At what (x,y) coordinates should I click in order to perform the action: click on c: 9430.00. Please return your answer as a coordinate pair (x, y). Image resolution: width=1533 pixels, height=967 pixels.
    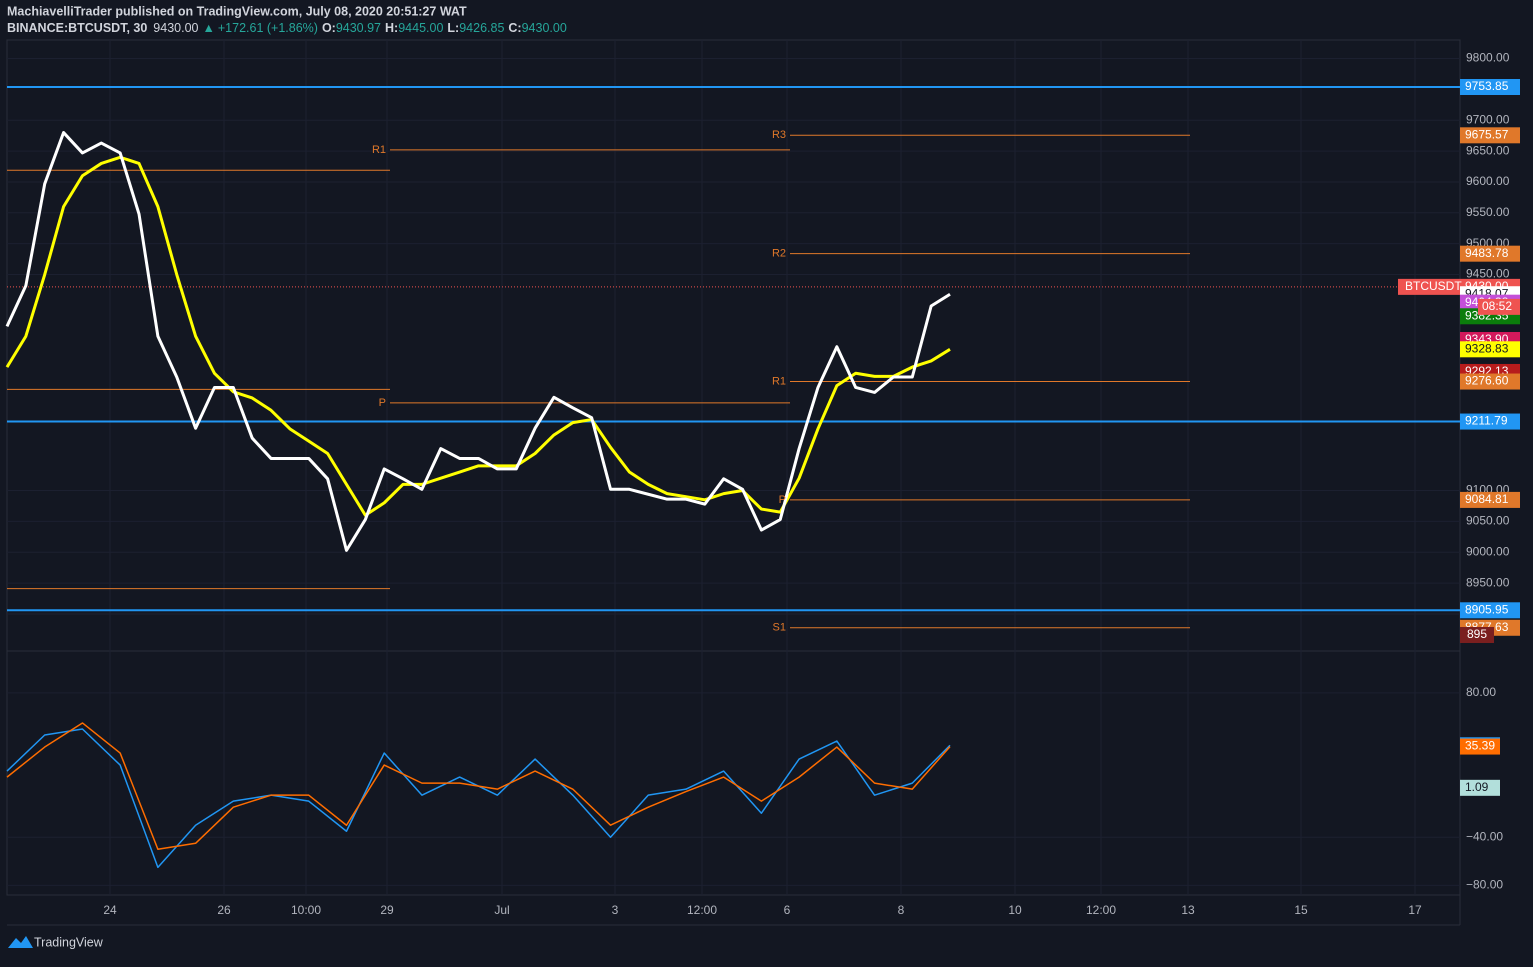
    Looking at the image, I should click on (544, 28).